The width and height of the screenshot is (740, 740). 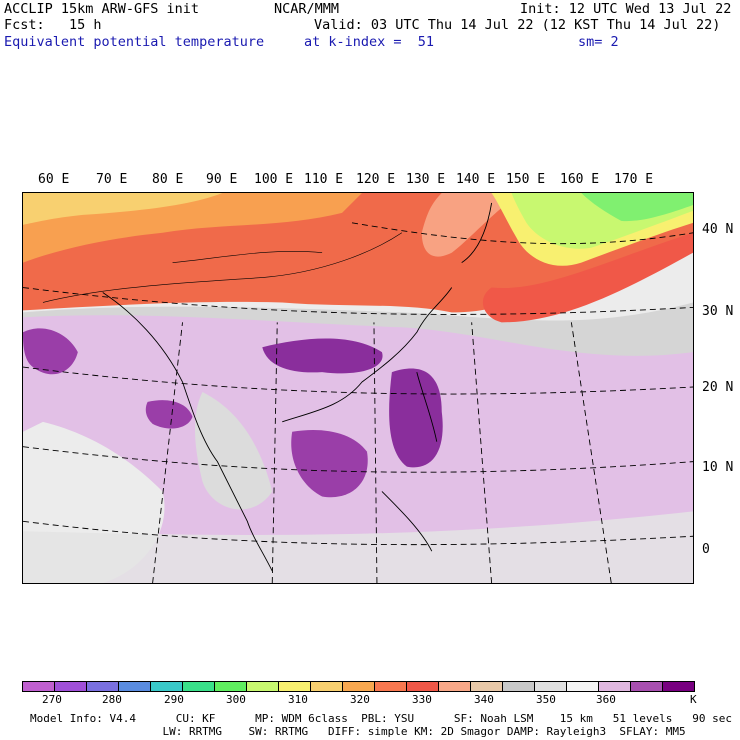 I want to click on colorbar-tick-label: 330, so click(x=422, y=699).